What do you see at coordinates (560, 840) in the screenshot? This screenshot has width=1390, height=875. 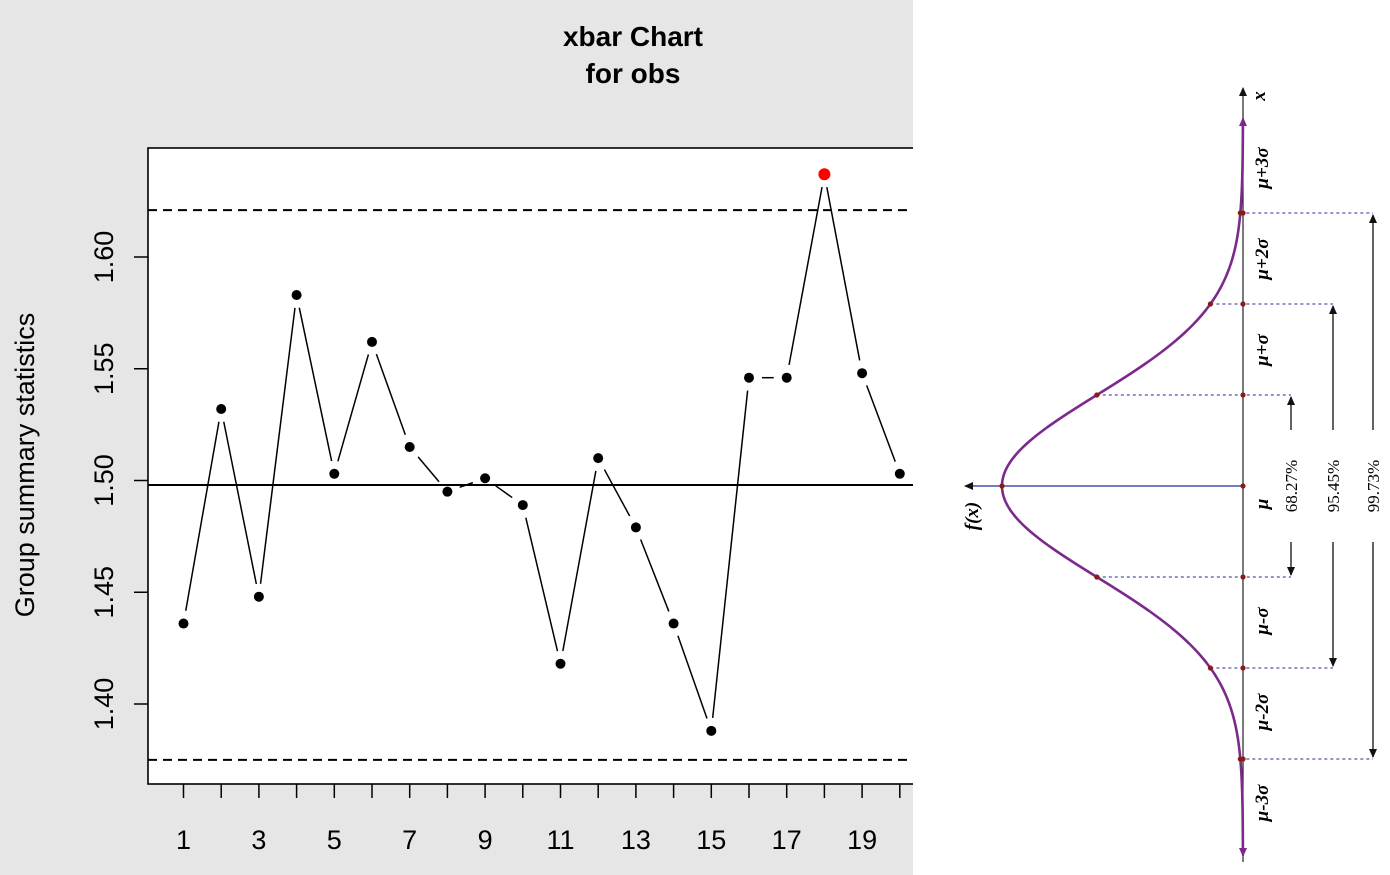 I see `x-tick-label: 11` at bounding box center [560, 840].